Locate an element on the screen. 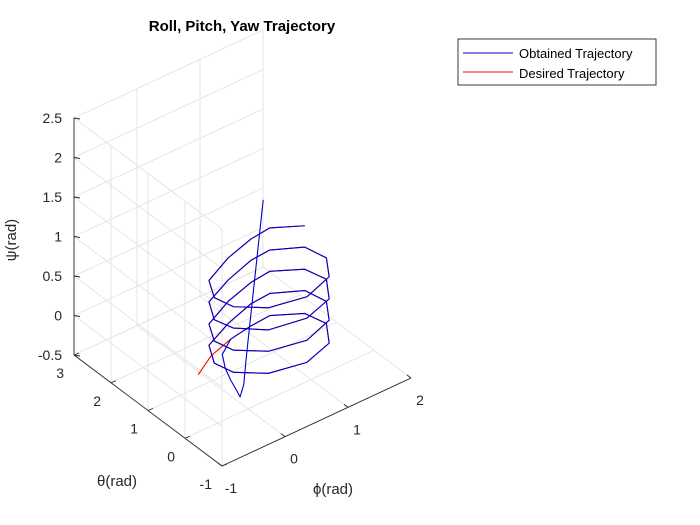  z-tick-label: 2 is located at coordinates (58, 158).